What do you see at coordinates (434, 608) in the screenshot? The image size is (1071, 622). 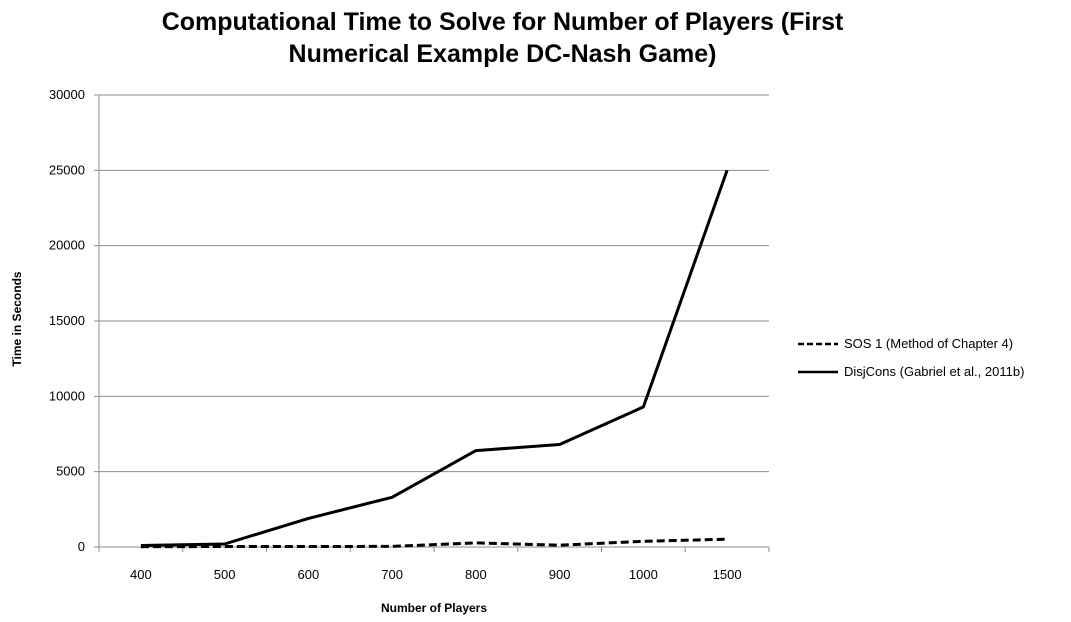 I see `x-axis-title: Number of Players` at bounding box center [434, 608].